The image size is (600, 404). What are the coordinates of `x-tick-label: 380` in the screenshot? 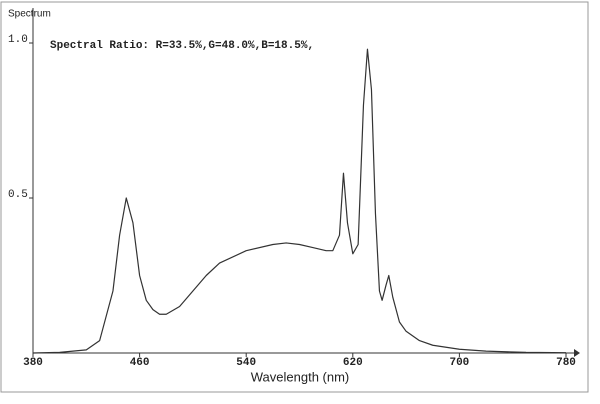 It's located at (33, 363).